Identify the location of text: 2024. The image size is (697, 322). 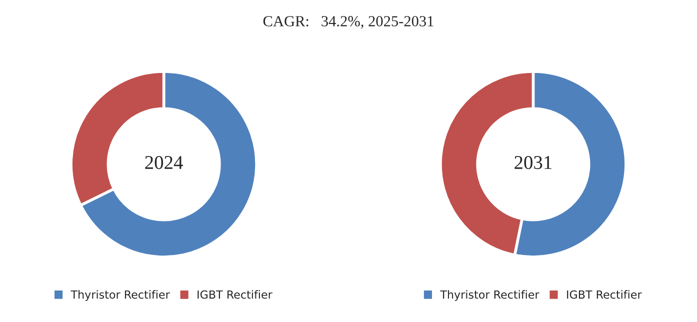
(164, 163).